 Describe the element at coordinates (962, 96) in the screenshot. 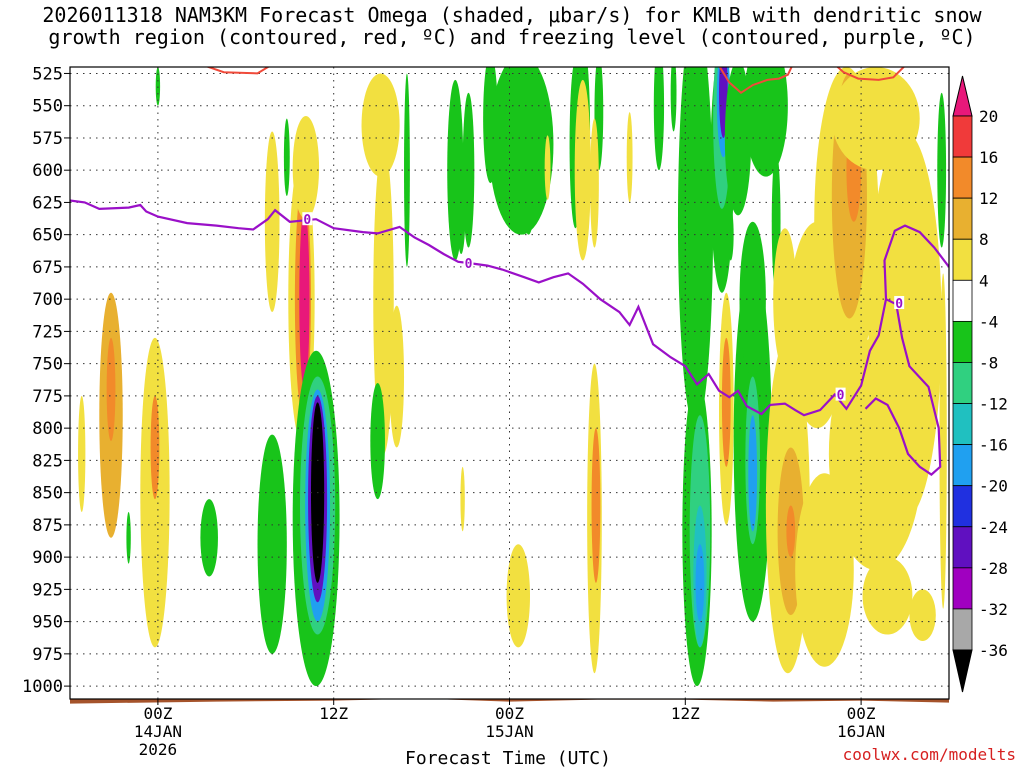

I see `colorbar-top-arrow` at that location.